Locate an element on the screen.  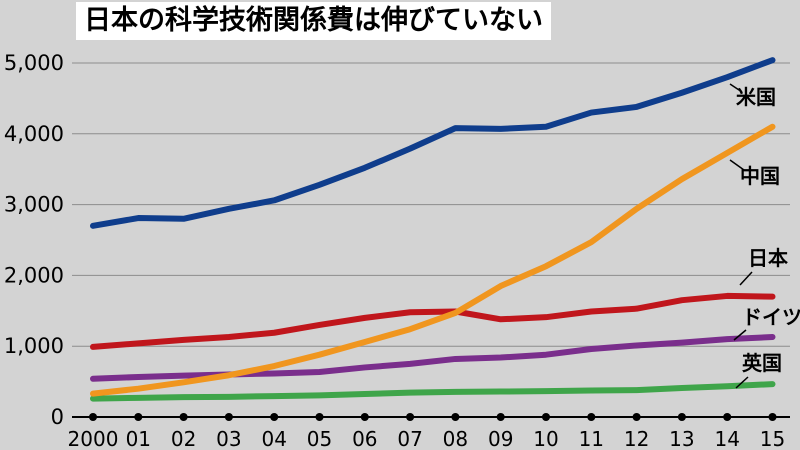
x-tick-label: 06 is located at coordinates (364, 438).